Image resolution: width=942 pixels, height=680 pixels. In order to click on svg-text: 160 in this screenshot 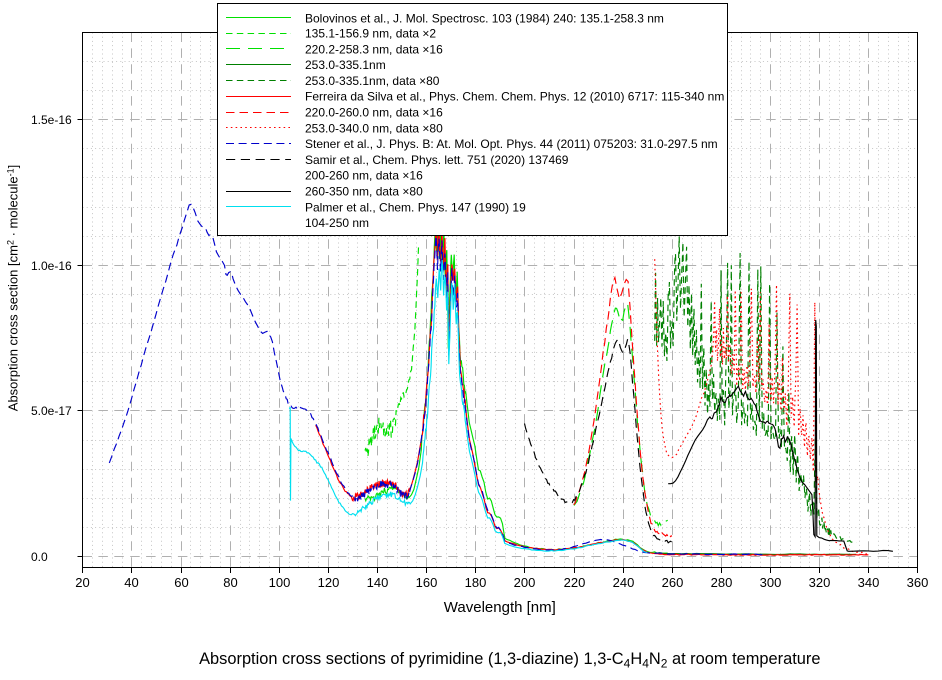, I will do `click(427, 582)`.